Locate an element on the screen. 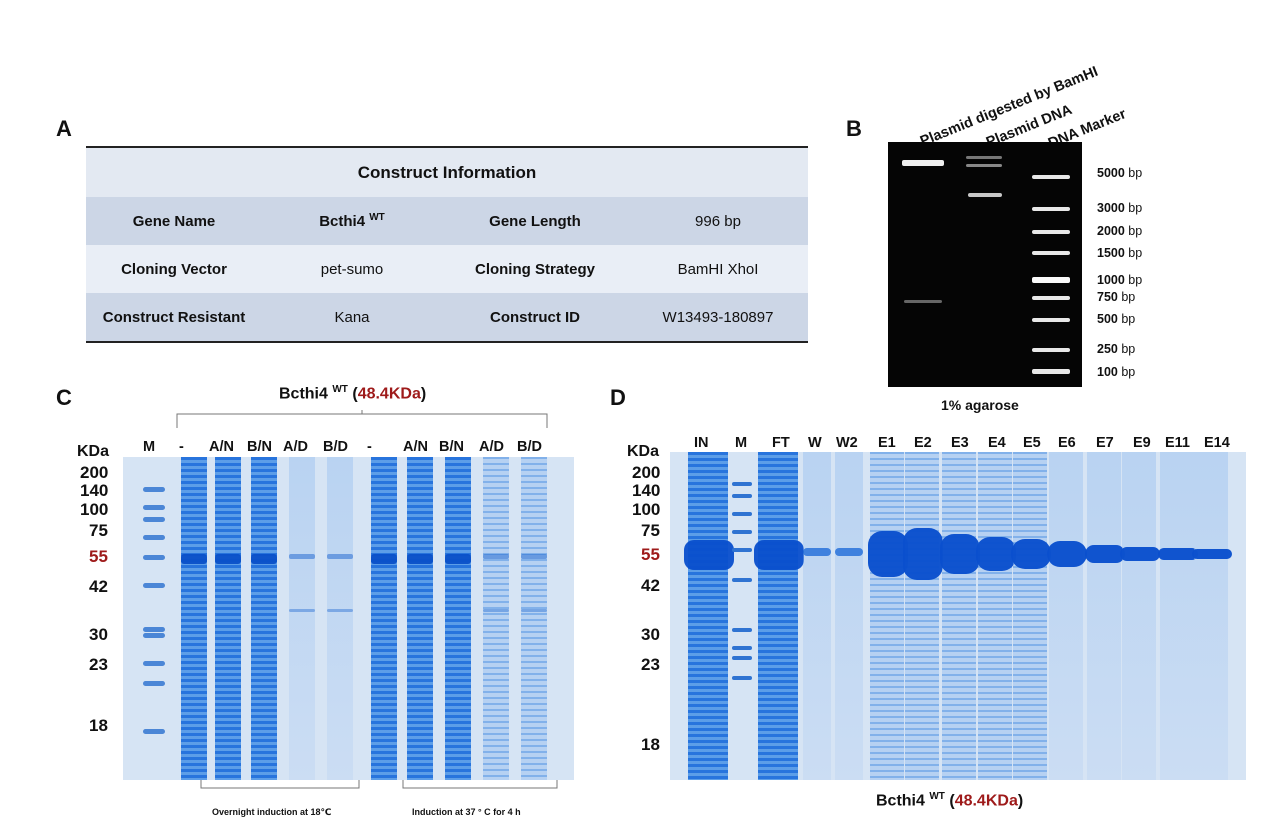  panel-letter-c: C is located at coordinates (64, 397).